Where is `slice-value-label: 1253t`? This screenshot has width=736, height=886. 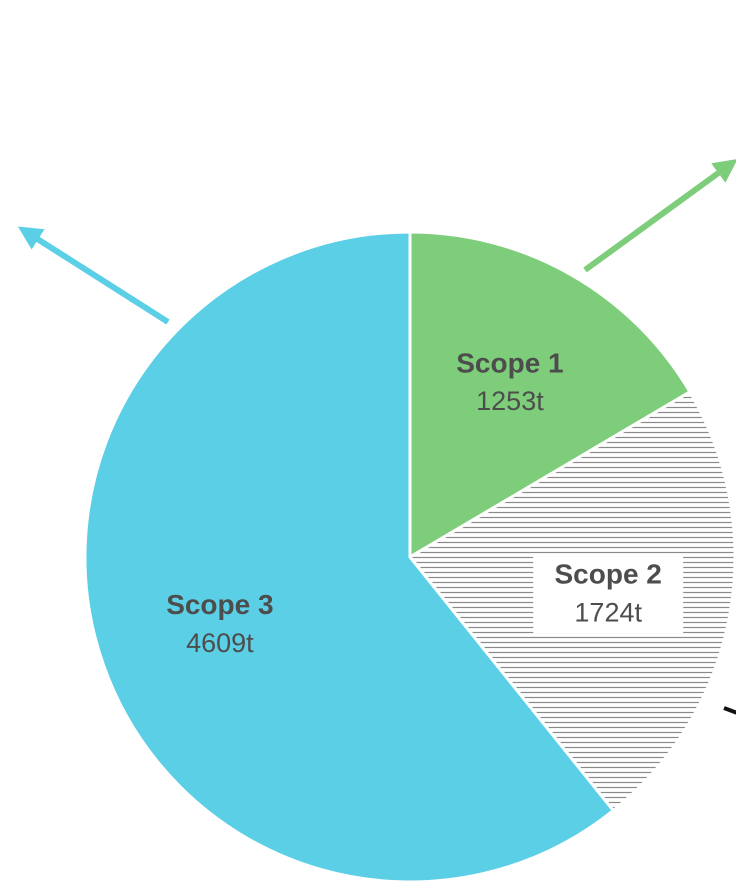 slice-value-label: 1253t is located at coordinates (510, 401).